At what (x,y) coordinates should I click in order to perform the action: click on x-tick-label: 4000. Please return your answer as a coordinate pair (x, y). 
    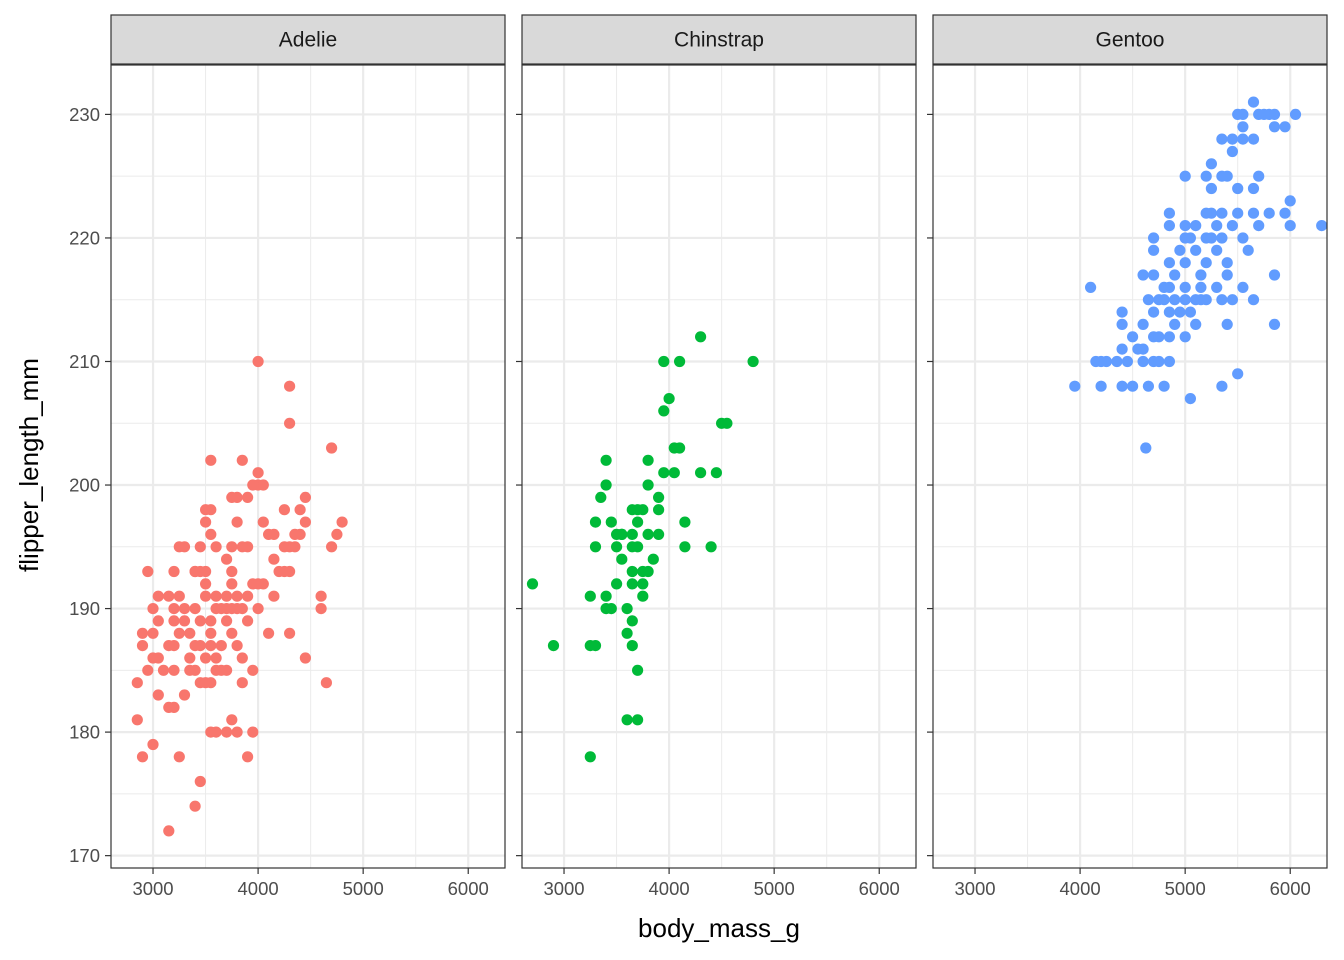
    Looking at the image, I should click on (669, 888).